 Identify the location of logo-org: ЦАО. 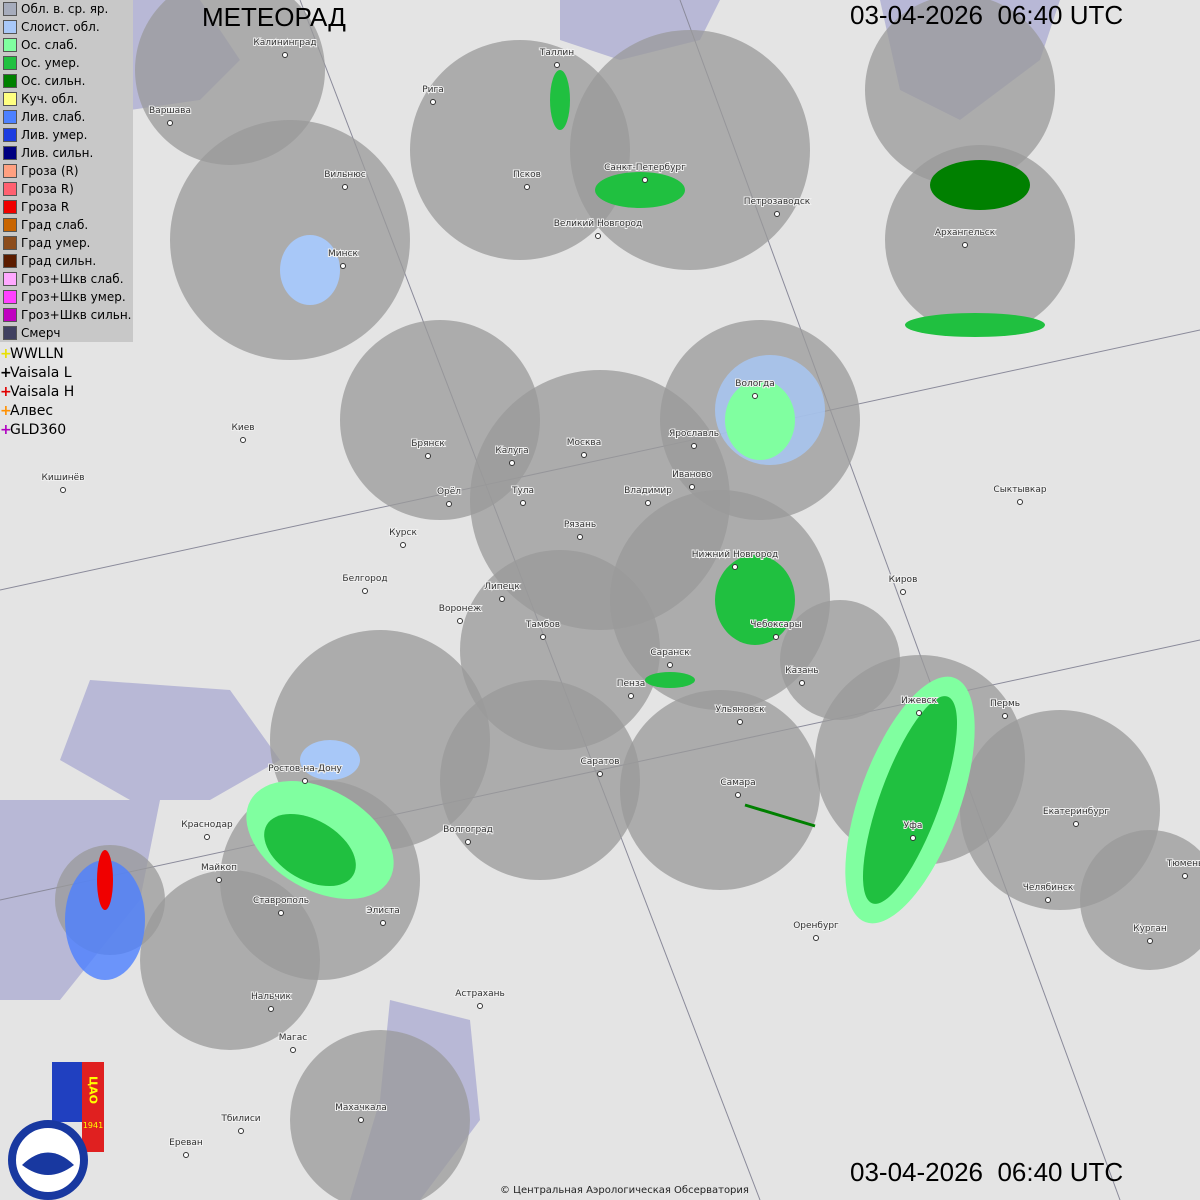
(93, 1090).